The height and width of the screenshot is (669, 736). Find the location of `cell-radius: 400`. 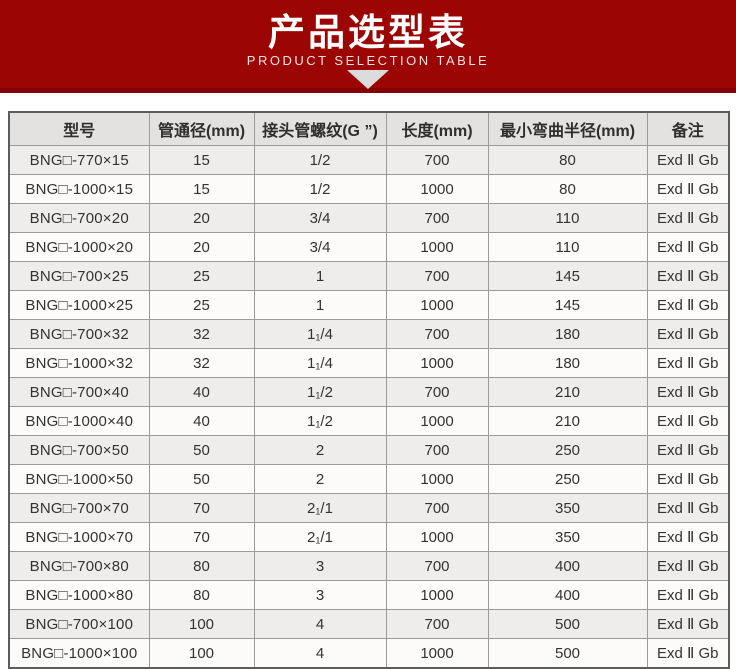

cell-radius: 400 is located at coordinates (567, 566).